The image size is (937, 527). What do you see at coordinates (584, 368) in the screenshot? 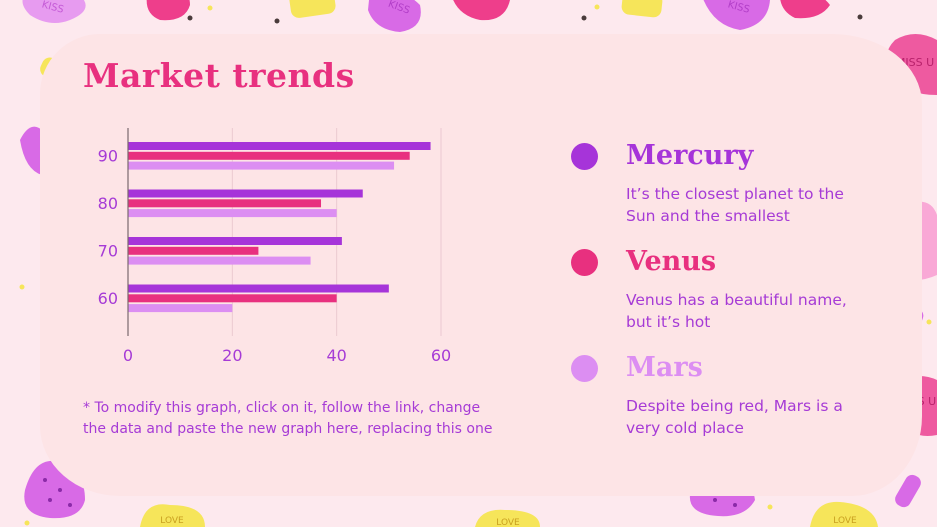
I see `legend-dot-mars` at bounding box center [584, 368].